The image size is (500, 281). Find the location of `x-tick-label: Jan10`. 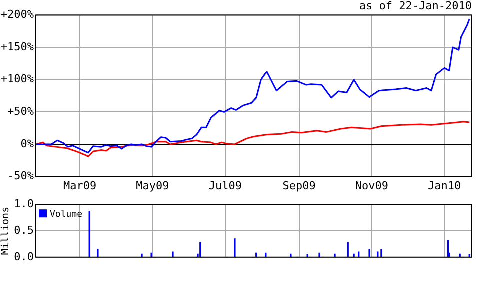

x-tick-label: Jan10 is located at coordinates (445, 185).